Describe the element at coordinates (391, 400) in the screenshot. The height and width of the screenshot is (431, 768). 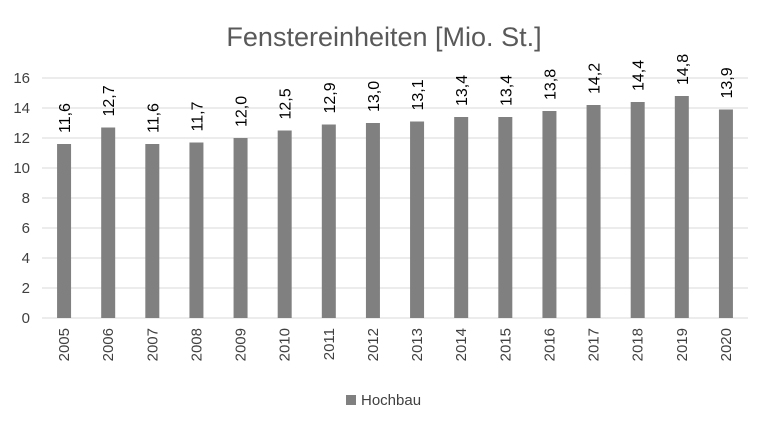
I see `legend-label-hochbau: Hochbau` at that location.